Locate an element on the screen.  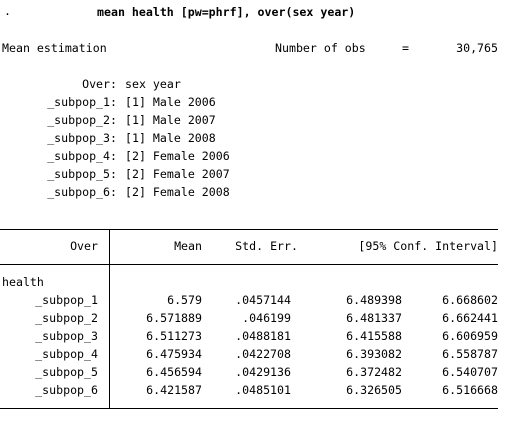
subpop-def-name: _subpop_5: is located at coordinates (82, 174).